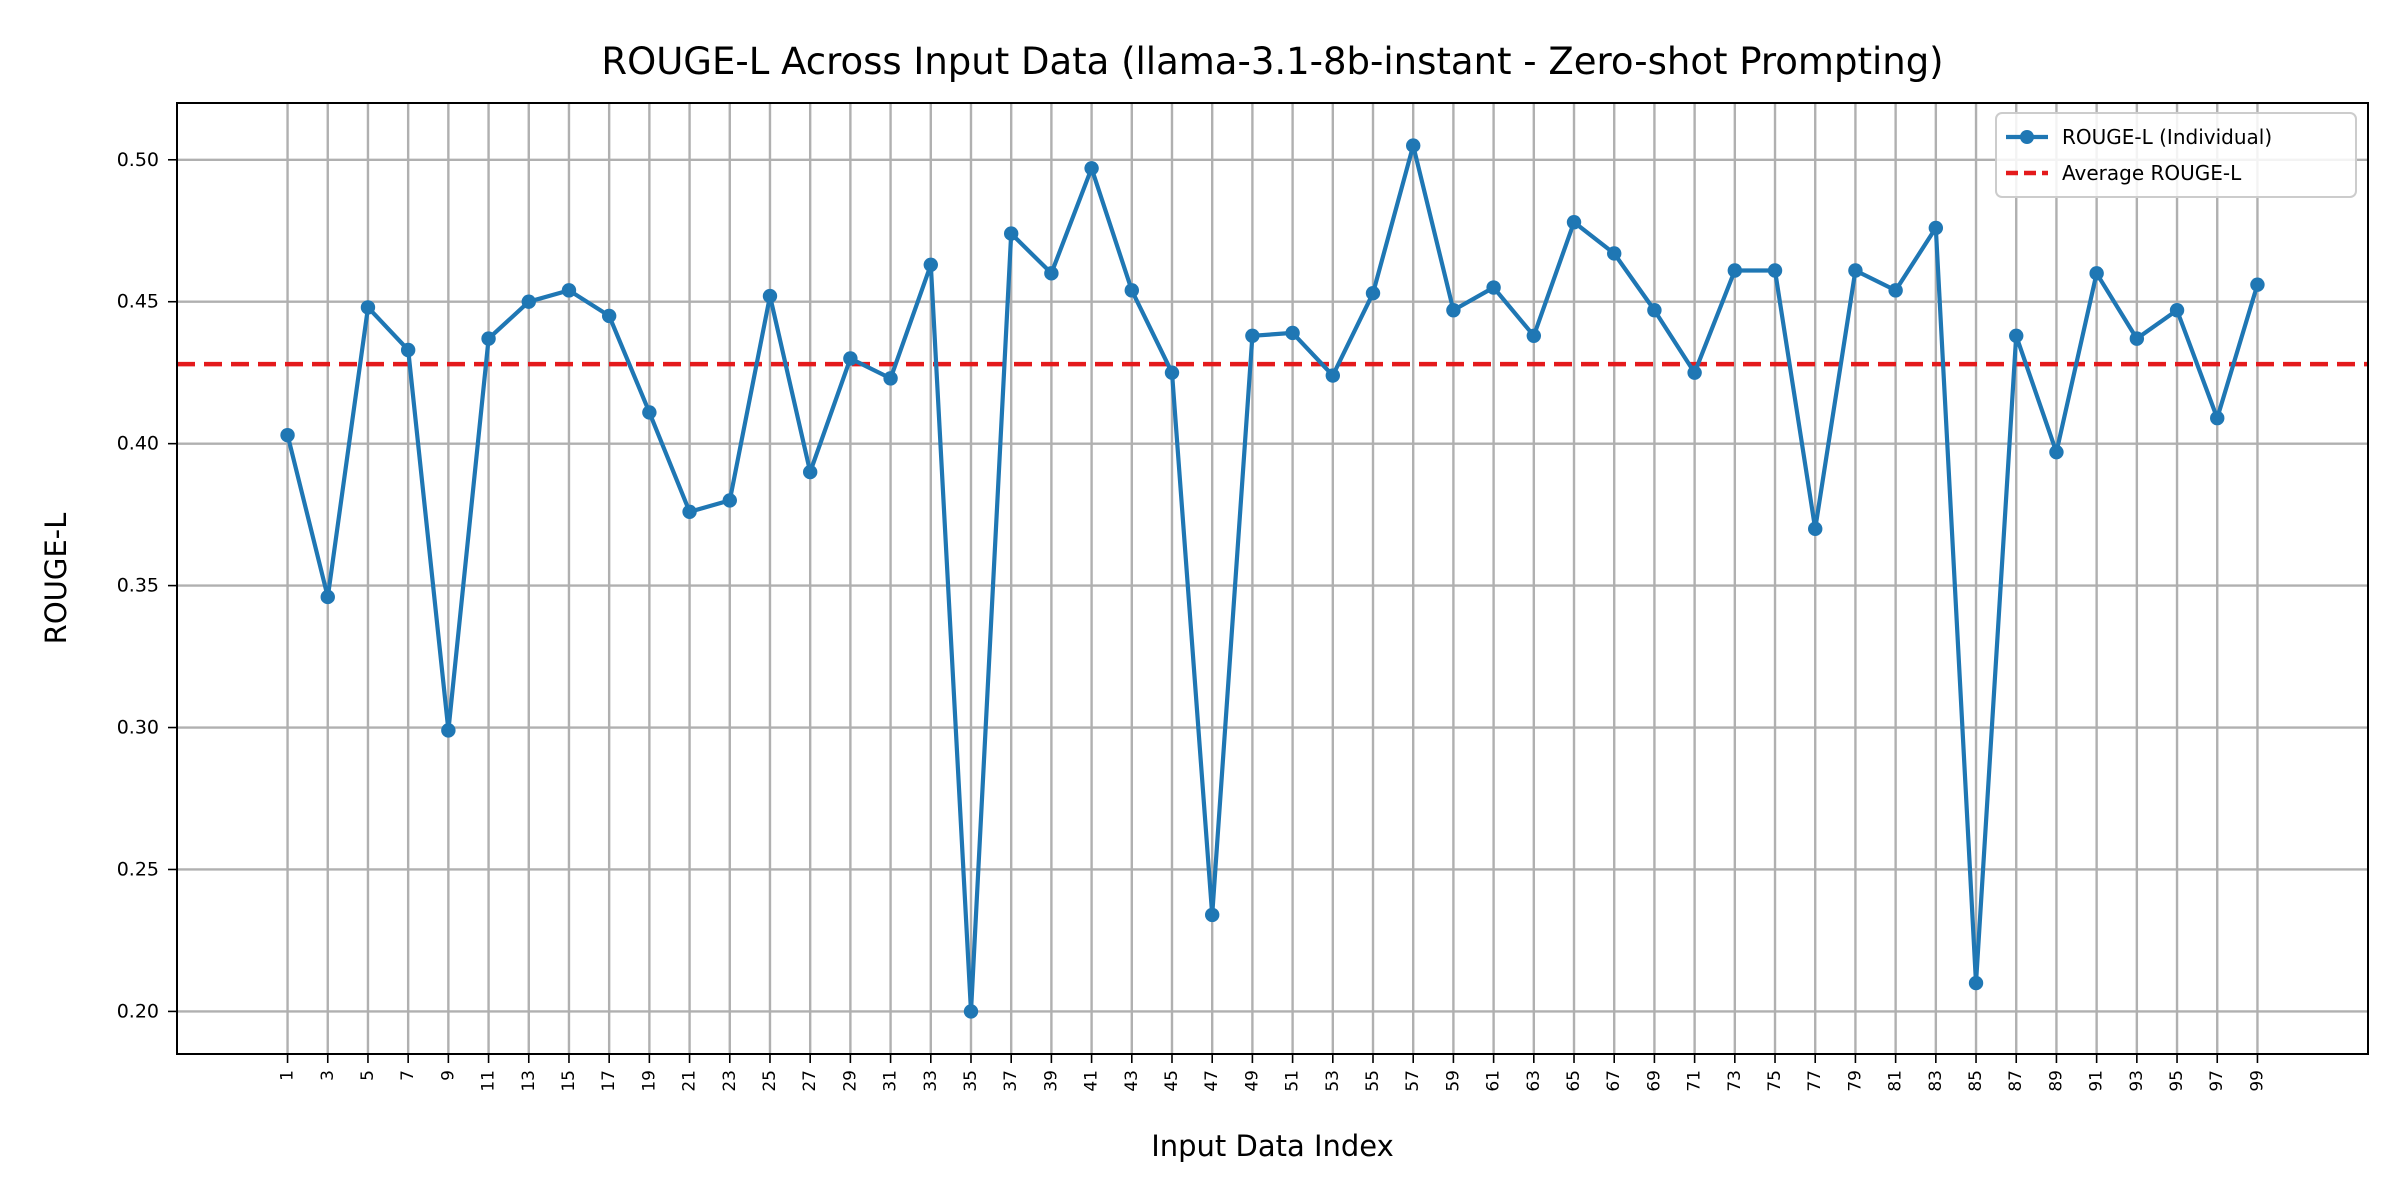  Describe the element at coordinates (2217, 1081) in the screenshot. I see `x-tick-label: 97` at that location.